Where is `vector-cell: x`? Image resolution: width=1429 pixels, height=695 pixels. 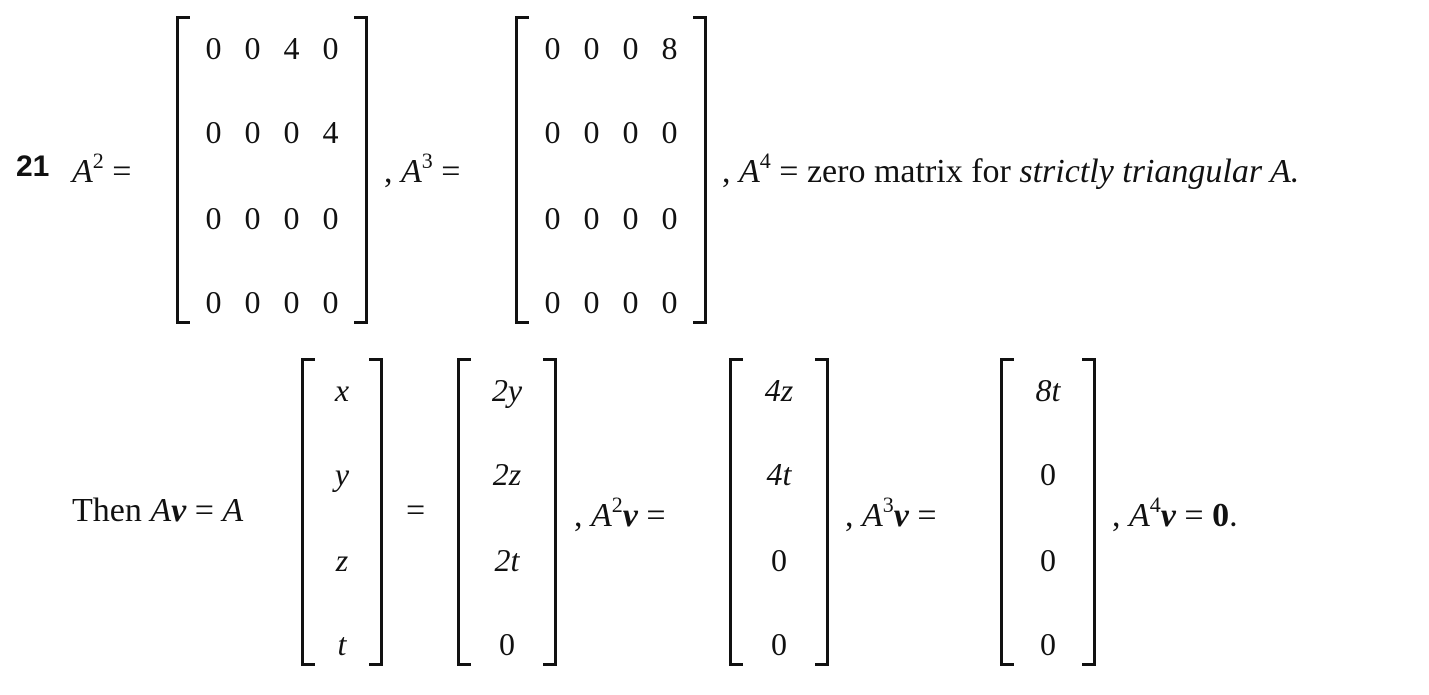 vector-cell: x is located at coordinates (342, 390).